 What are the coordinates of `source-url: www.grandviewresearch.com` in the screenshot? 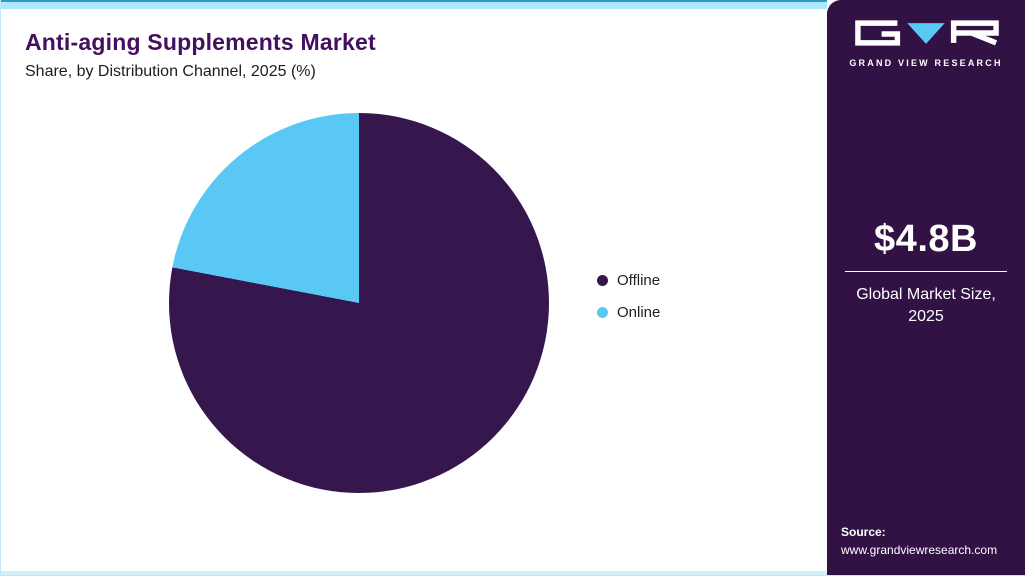 It's located at (919, 550).